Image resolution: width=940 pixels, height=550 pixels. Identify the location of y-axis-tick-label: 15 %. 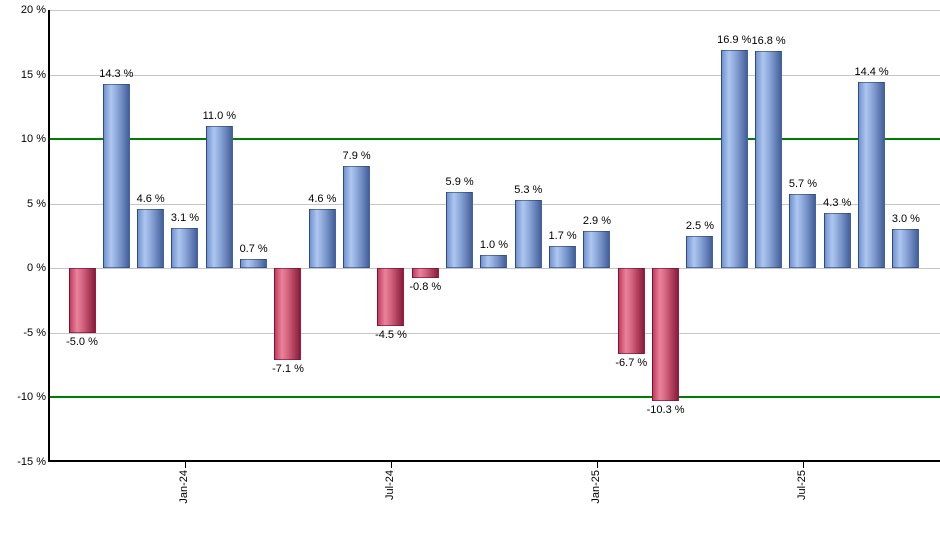
(33, 74).